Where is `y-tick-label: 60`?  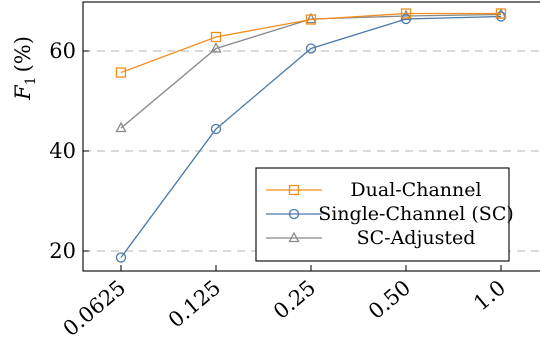
y-tick-label: 60 is located at coordinates (62, 51).